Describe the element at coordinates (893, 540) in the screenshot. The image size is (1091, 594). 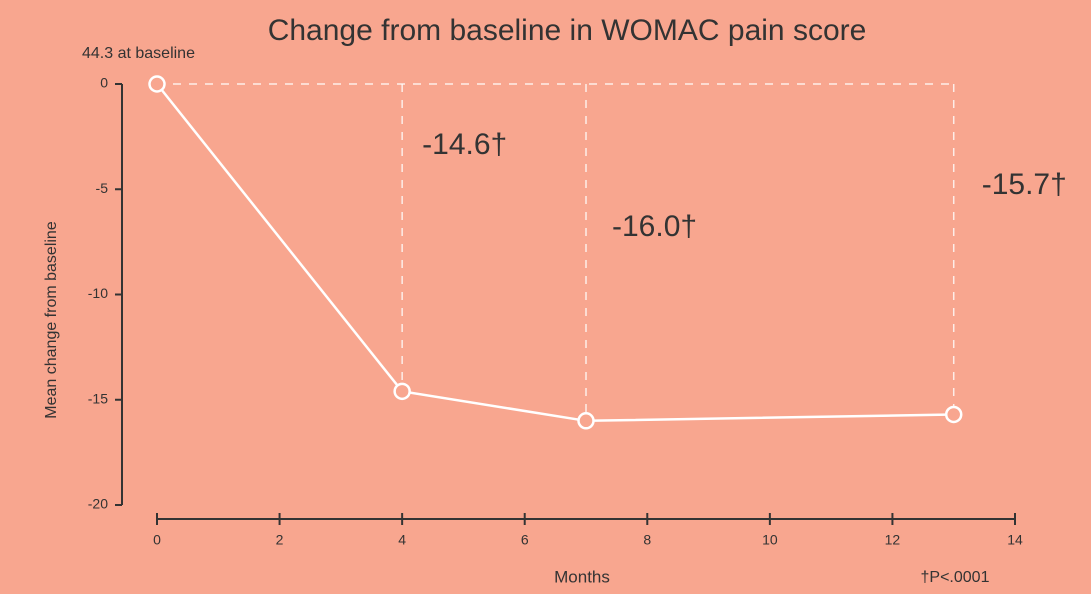
I see `x-tick-label: 12` at that location.